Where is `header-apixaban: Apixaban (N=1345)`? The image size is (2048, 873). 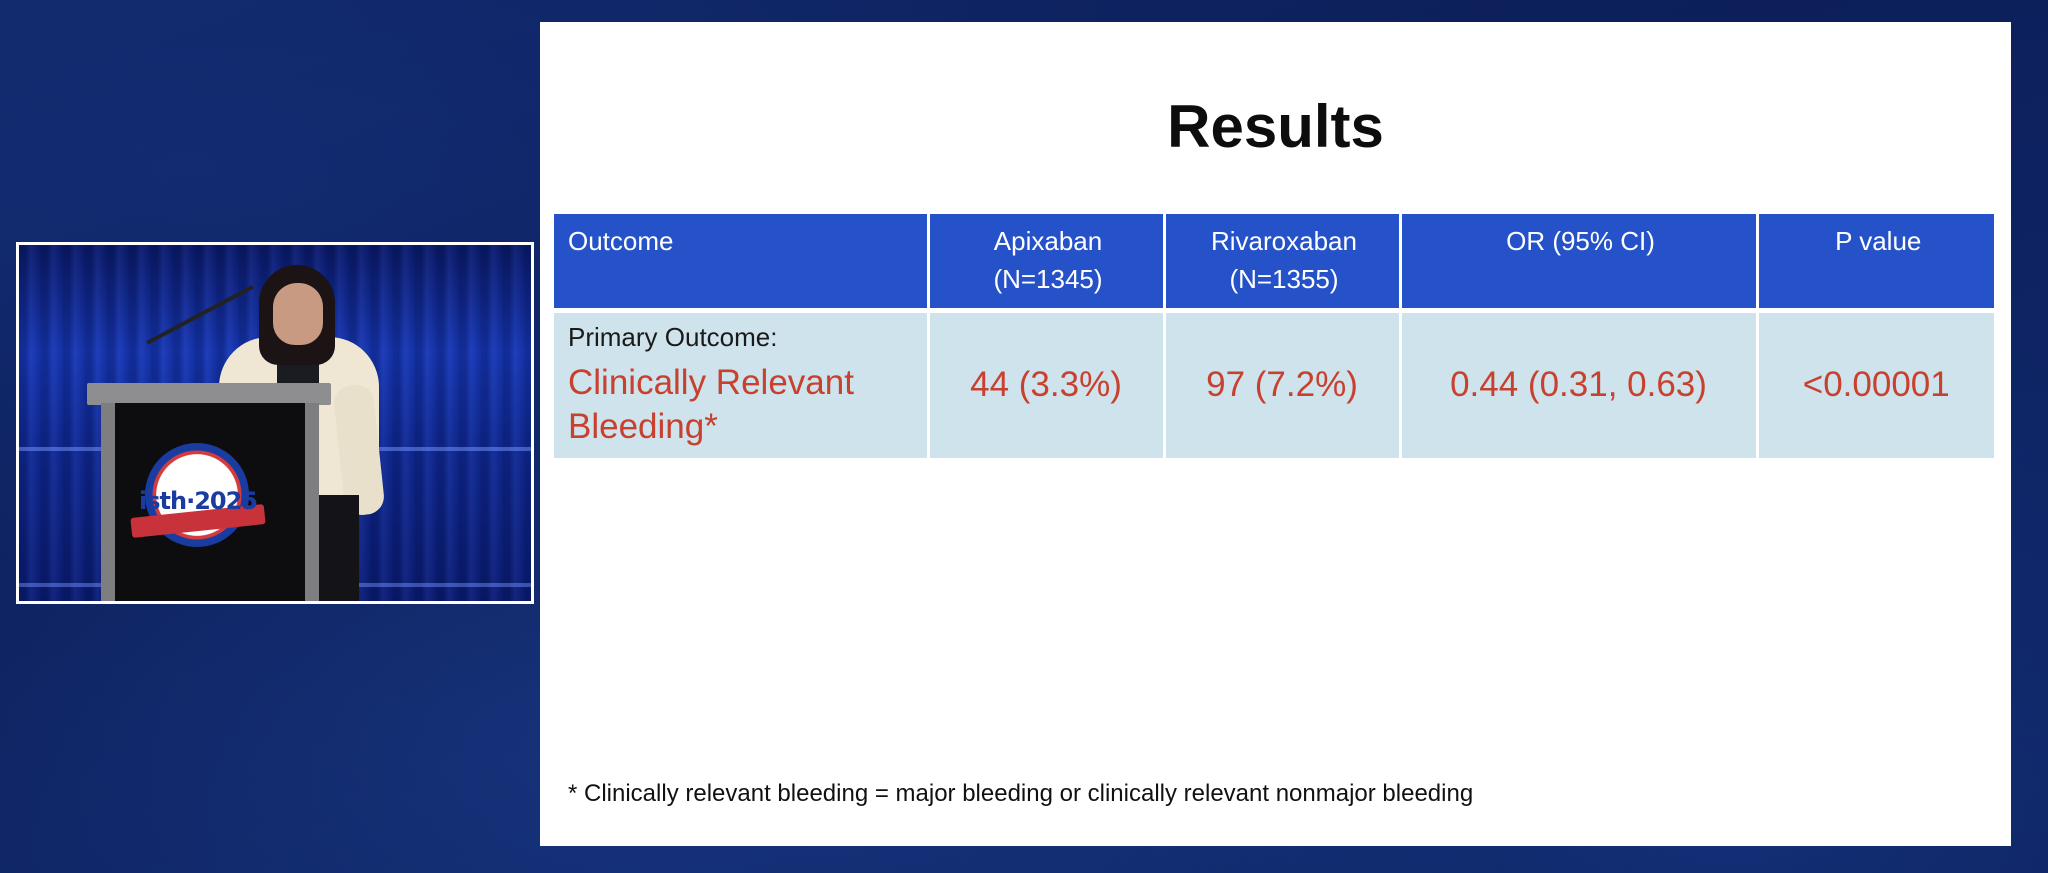 header-apixaban: Apixaban (N=1345) is located at coordinates (1047, 263).